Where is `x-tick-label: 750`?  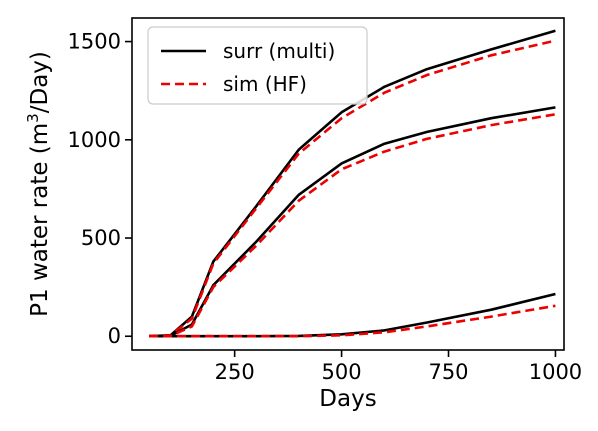
x-tick-label: 750 is located at coordinates (448, 372).